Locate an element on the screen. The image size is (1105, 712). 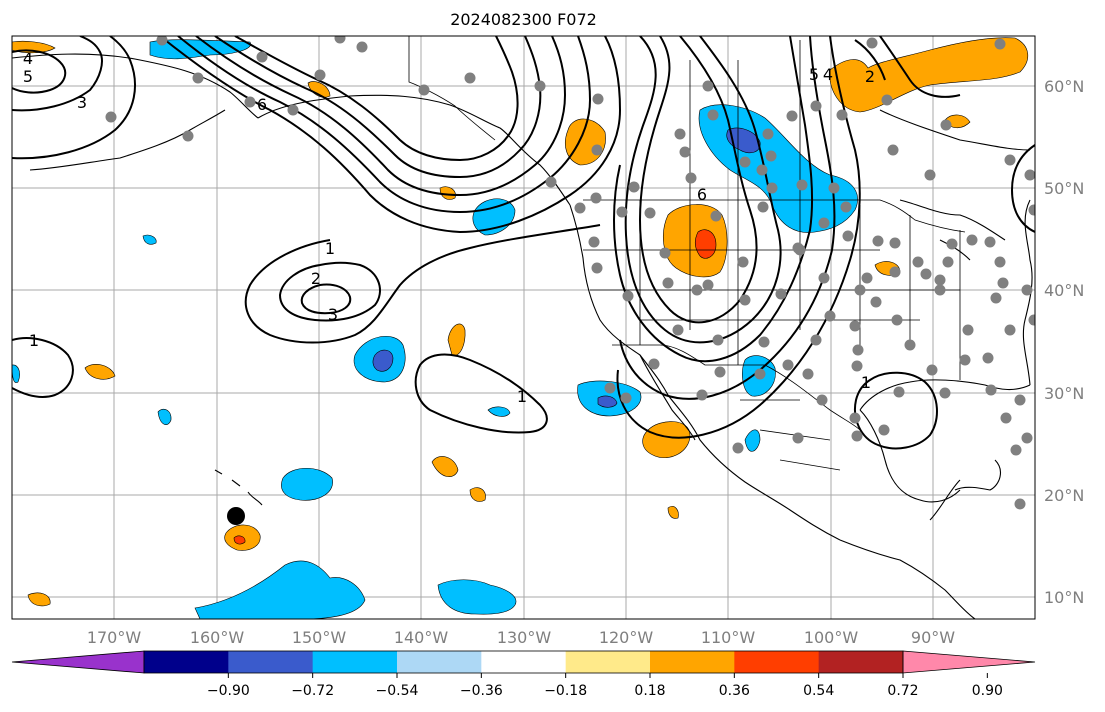
neg-anomaly-tropics is located at coordinates (280, 589).